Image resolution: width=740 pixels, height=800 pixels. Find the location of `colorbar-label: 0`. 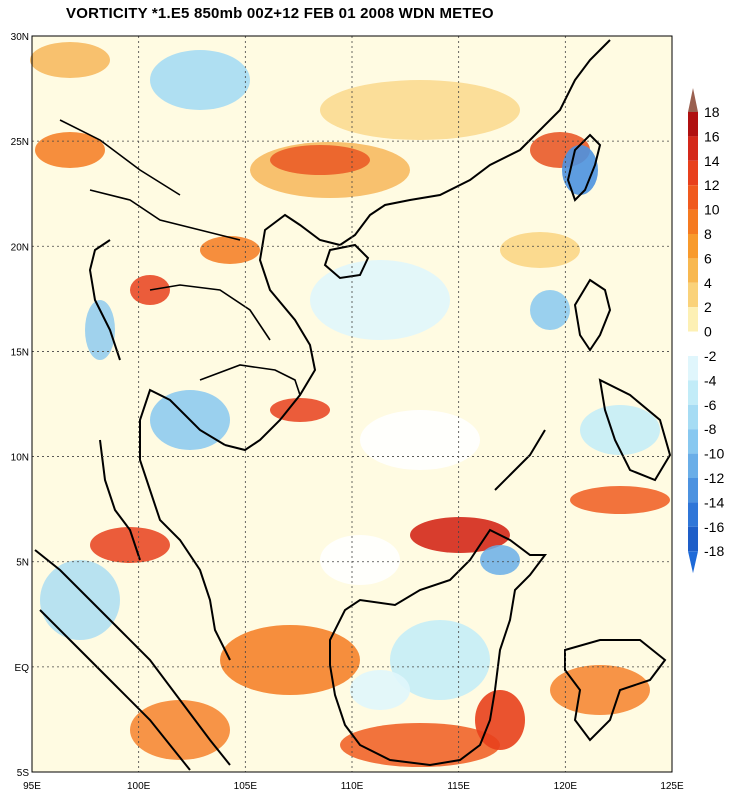

colorbar-label: 0 is located at coordinates (708, 332).